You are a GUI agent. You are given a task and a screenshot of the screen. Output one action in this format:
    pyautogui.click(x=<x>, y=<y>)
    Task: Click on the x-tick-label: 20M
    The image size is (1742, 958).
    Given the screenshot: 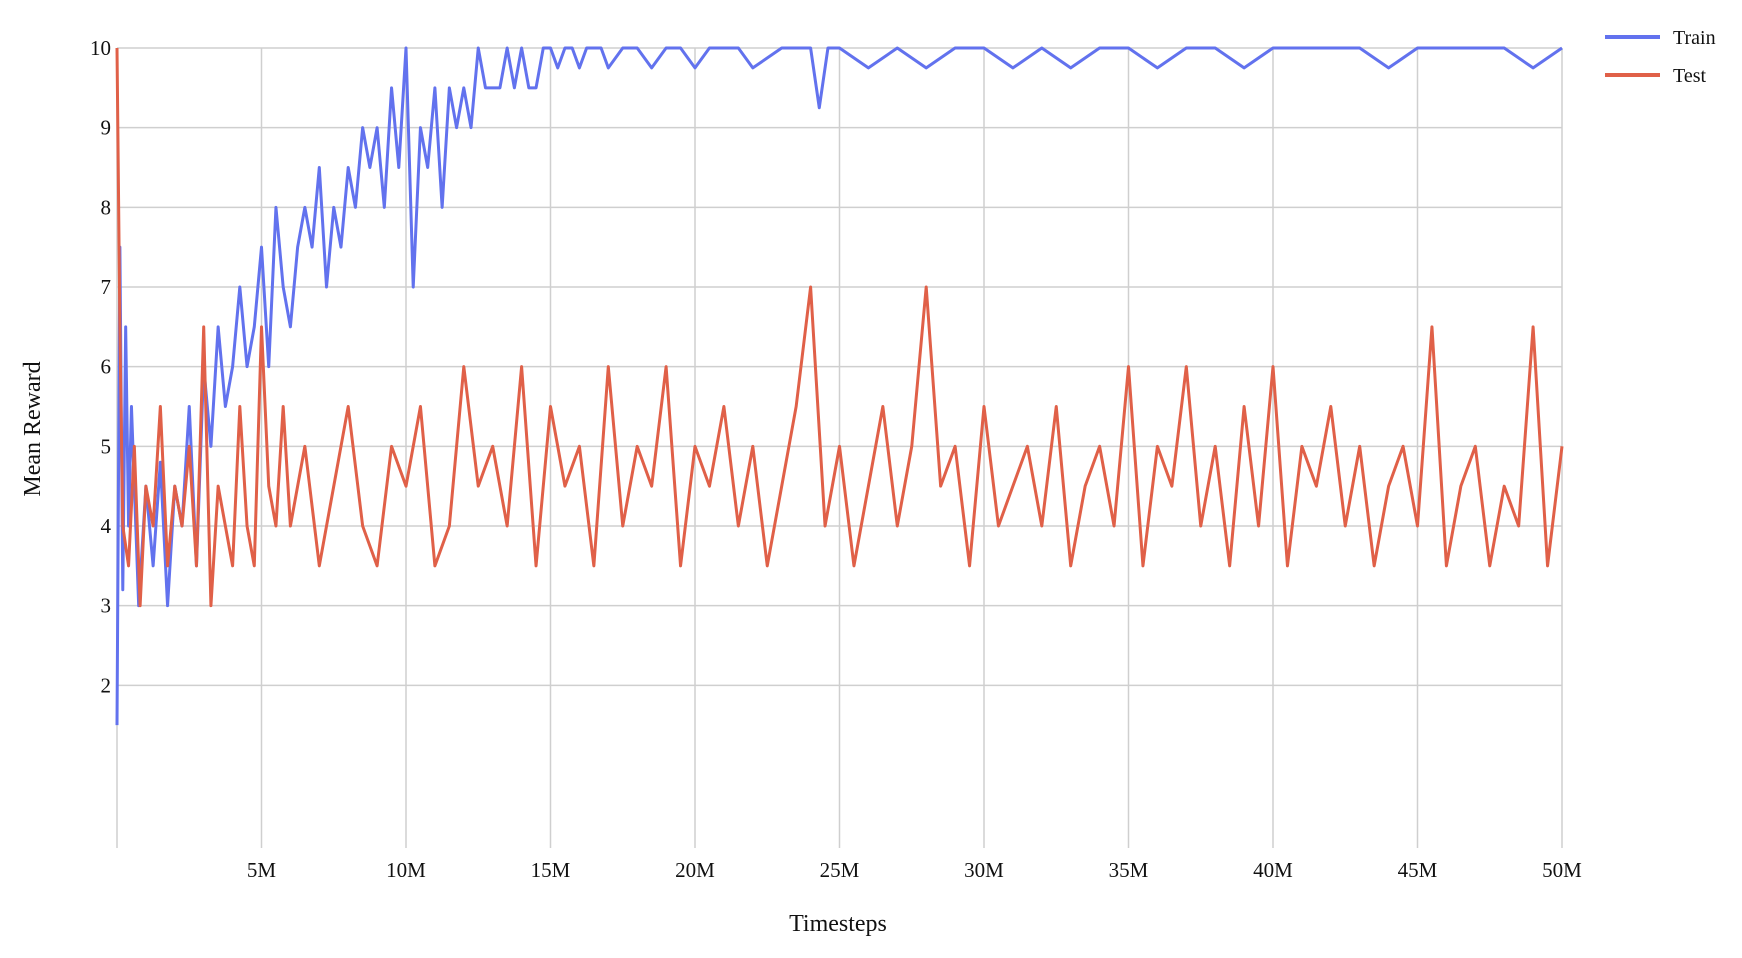 What is the action you would take?
    pyautogui.click(x=695, y=870)
    